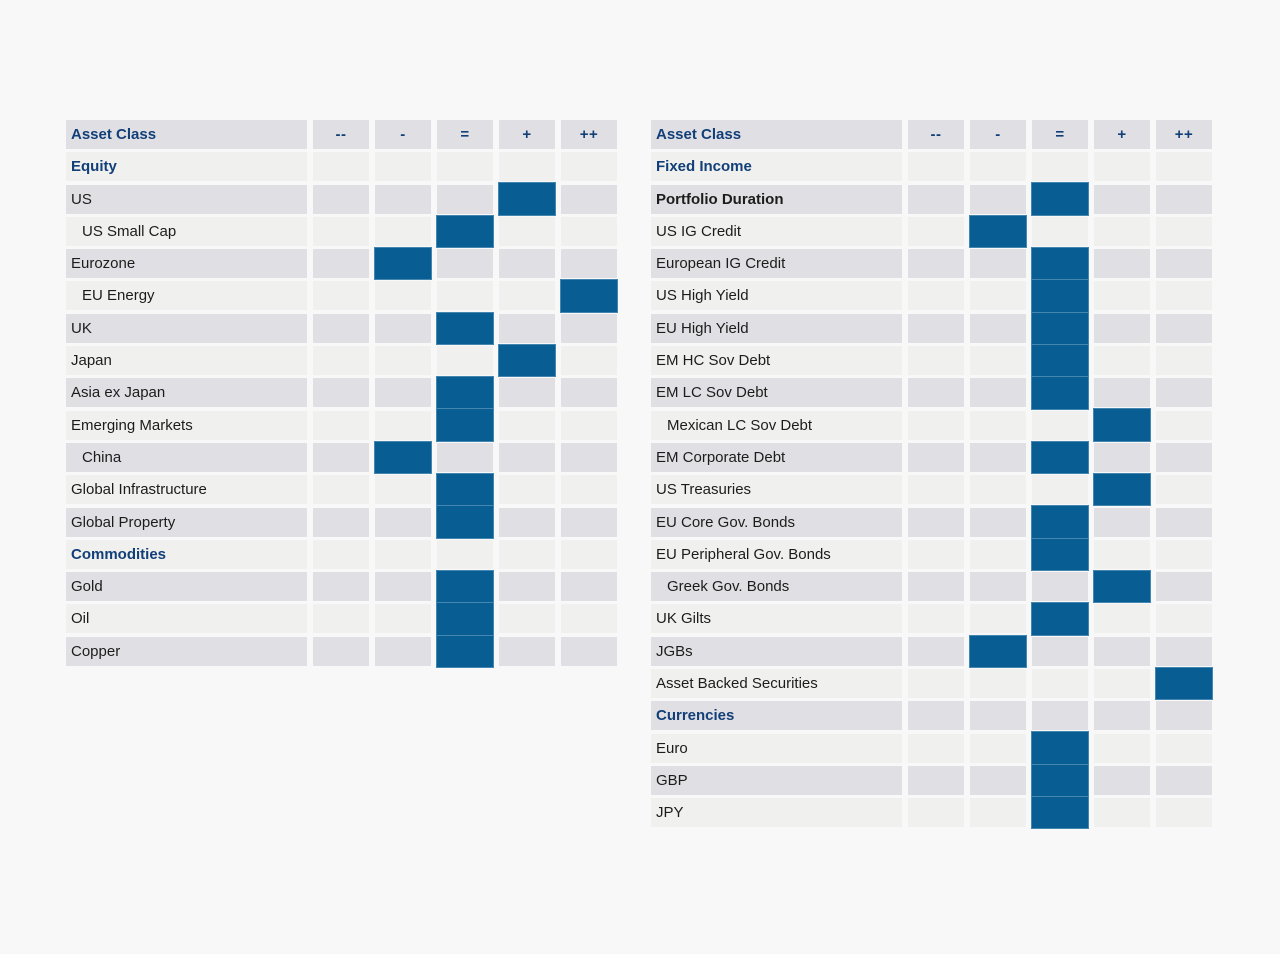  Describe the element at coordinates (776, 651) in the screenshot. I see `row-label: JGBs` at that location.